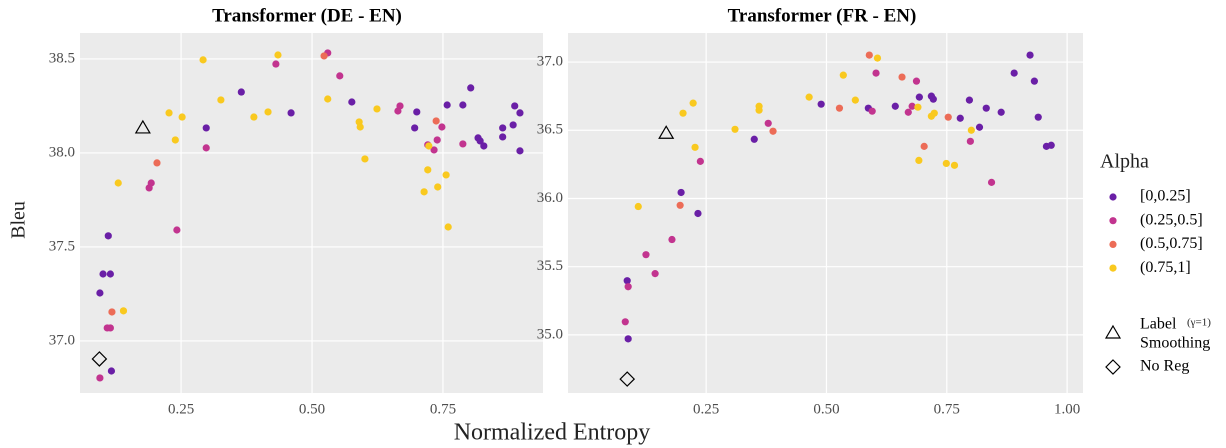  Describe the element at coordinates (550, 266) in the screenshot. I see `y-tick-label: 35.5` at that location.